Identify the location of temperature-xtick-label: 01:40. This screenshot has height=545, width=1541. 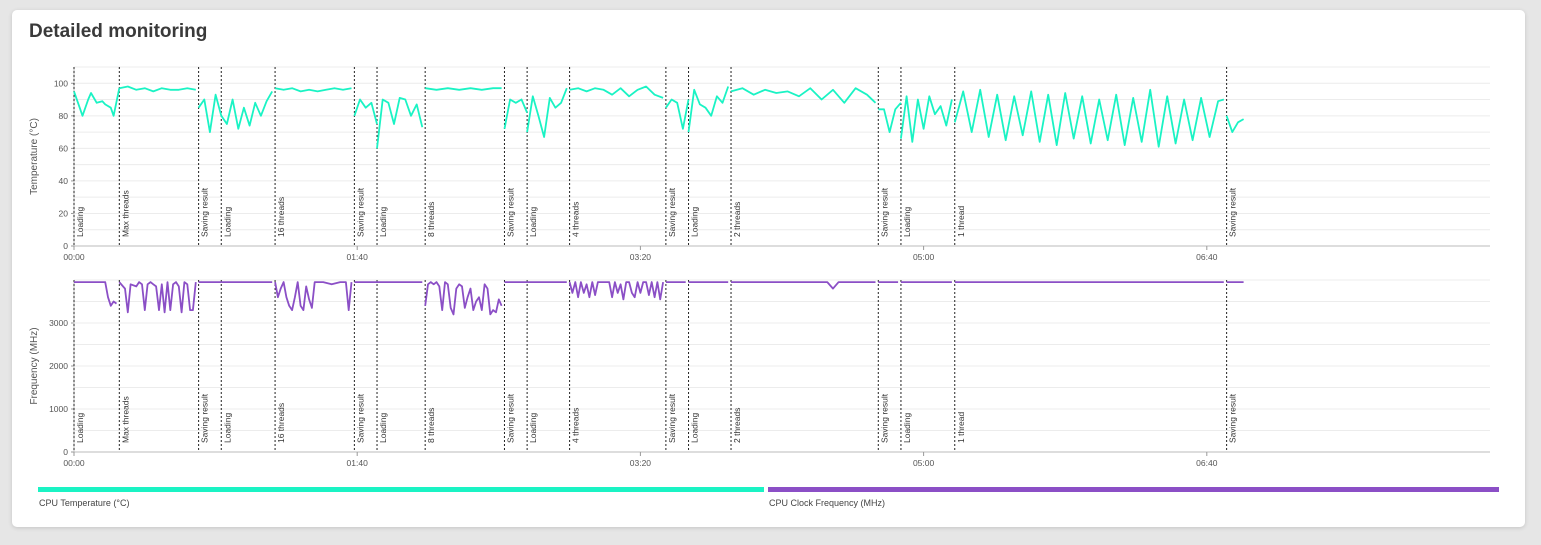
(358, 257).